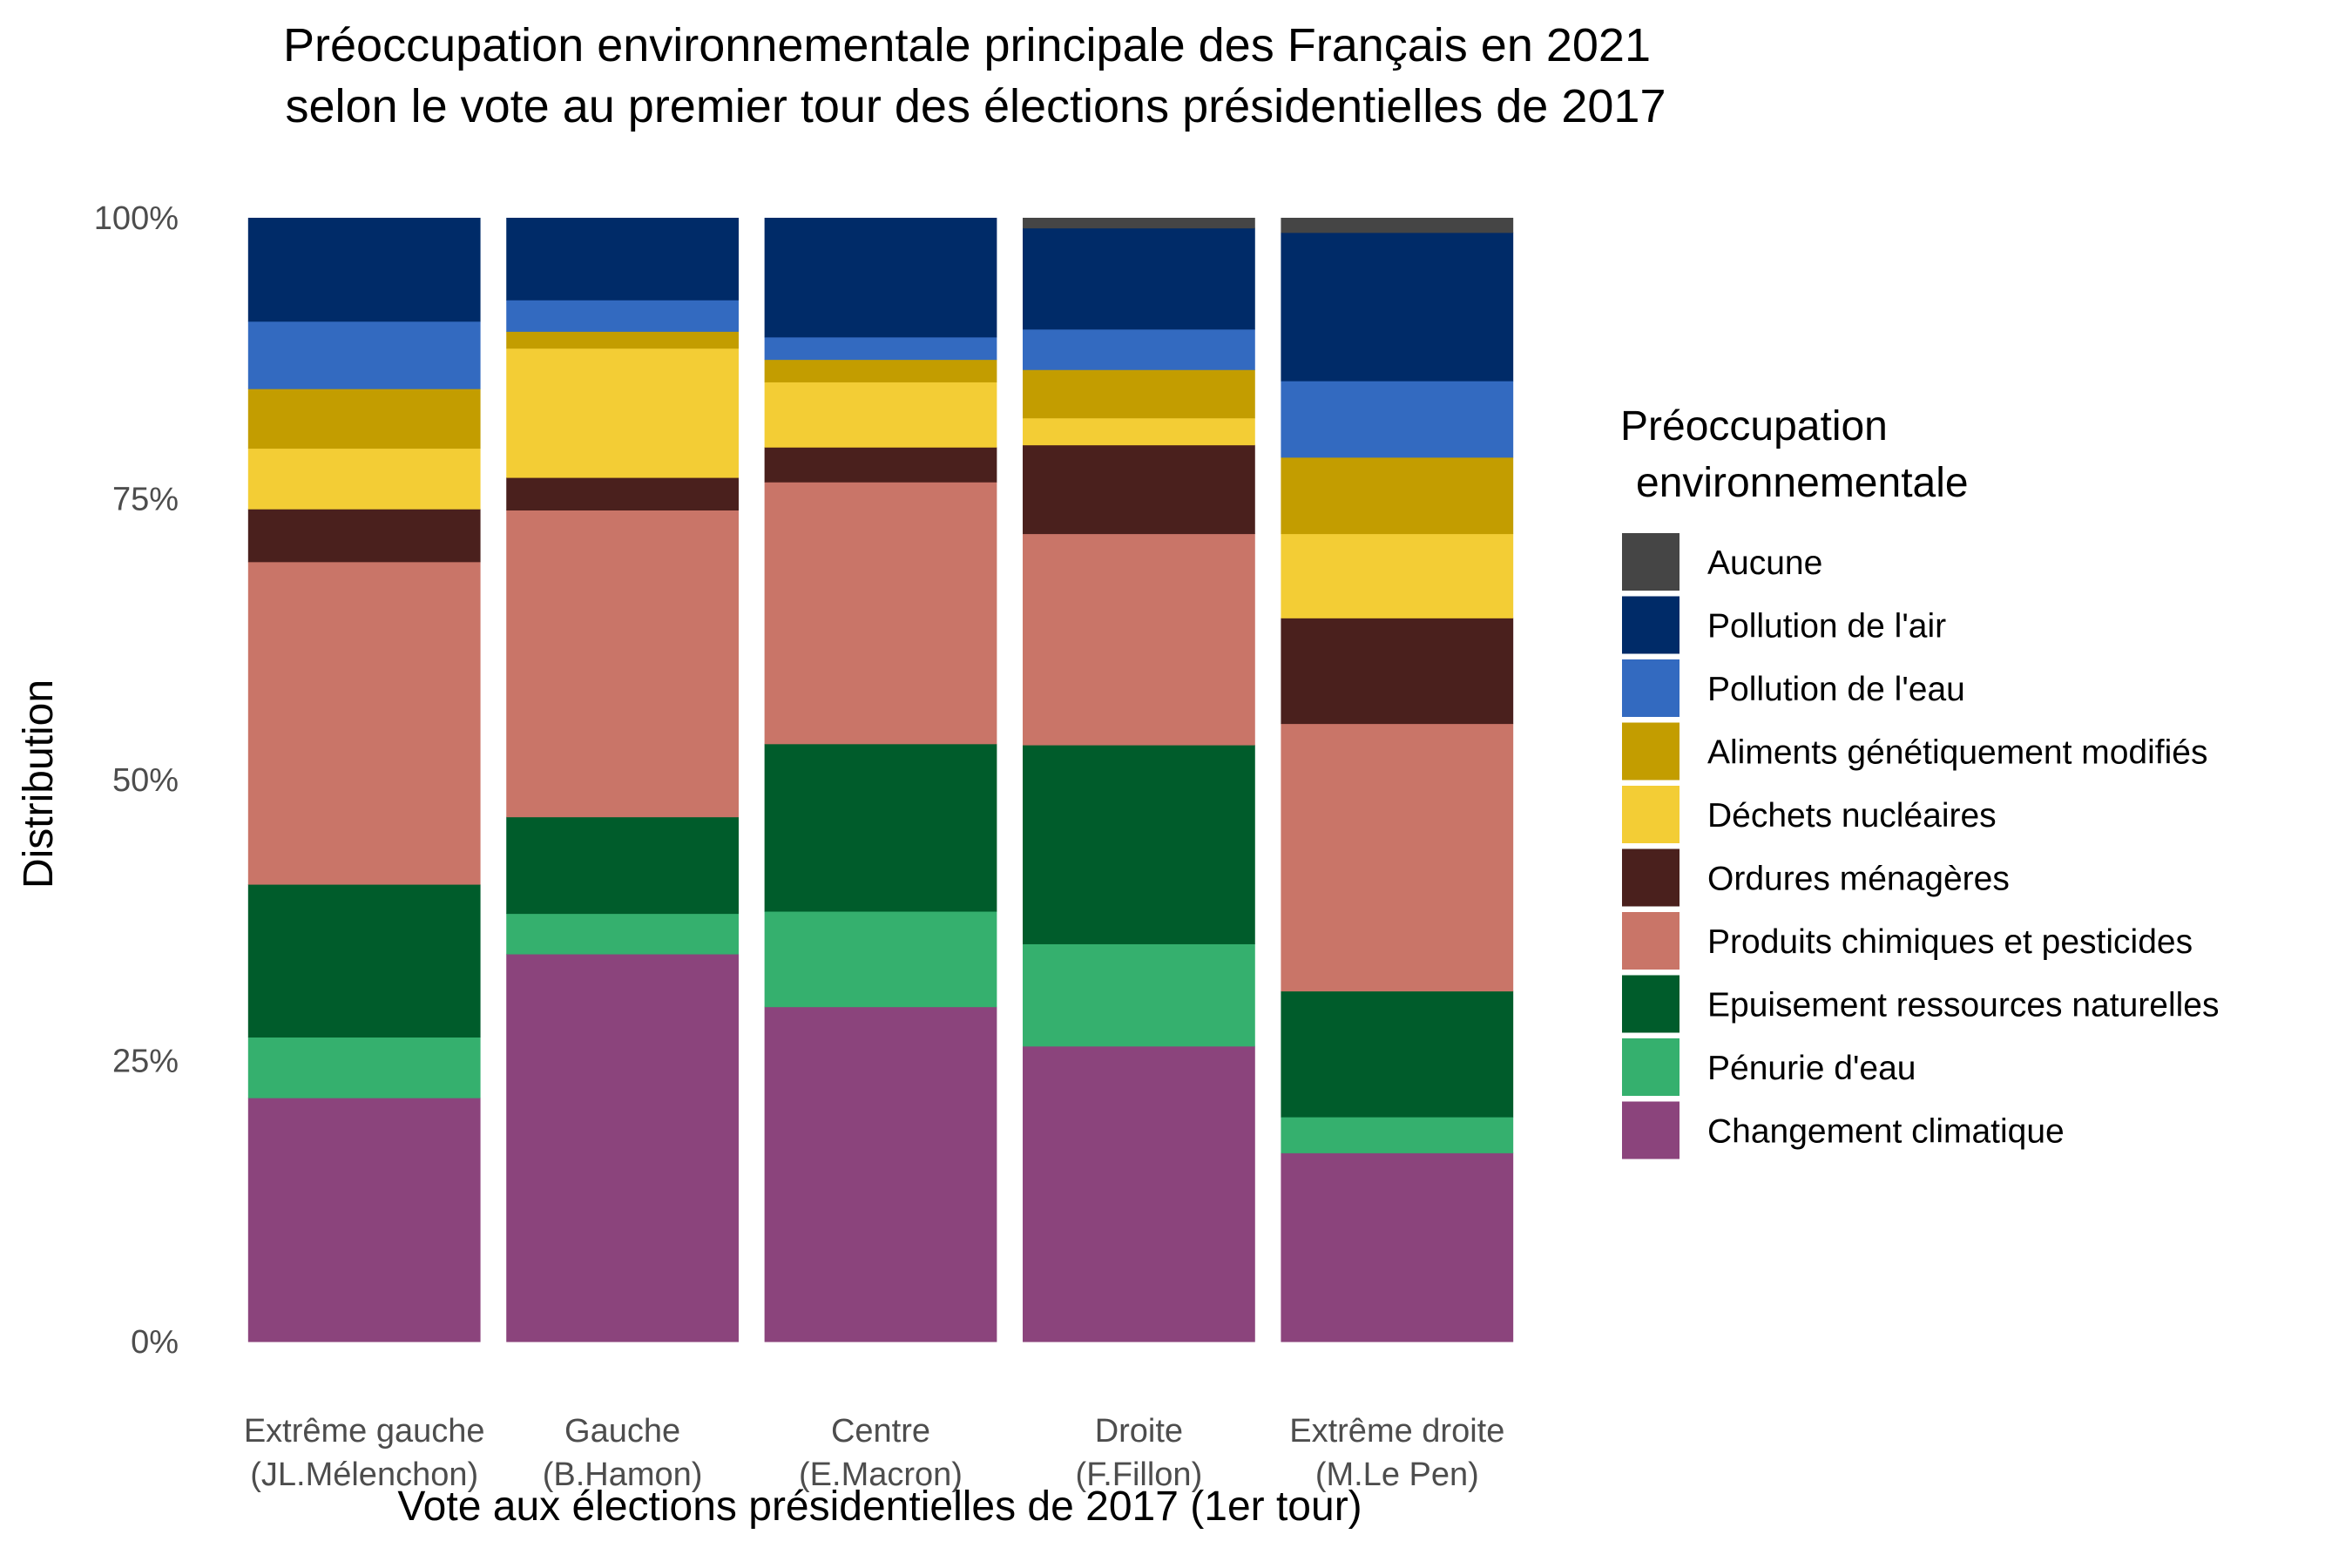 This screenshot has width=2352, height=1568. What do you see at coordinates (364, 1431) in the screenshot?
I see `x-tick-label: Extrême gauche` at bounding box center [364, 1431].